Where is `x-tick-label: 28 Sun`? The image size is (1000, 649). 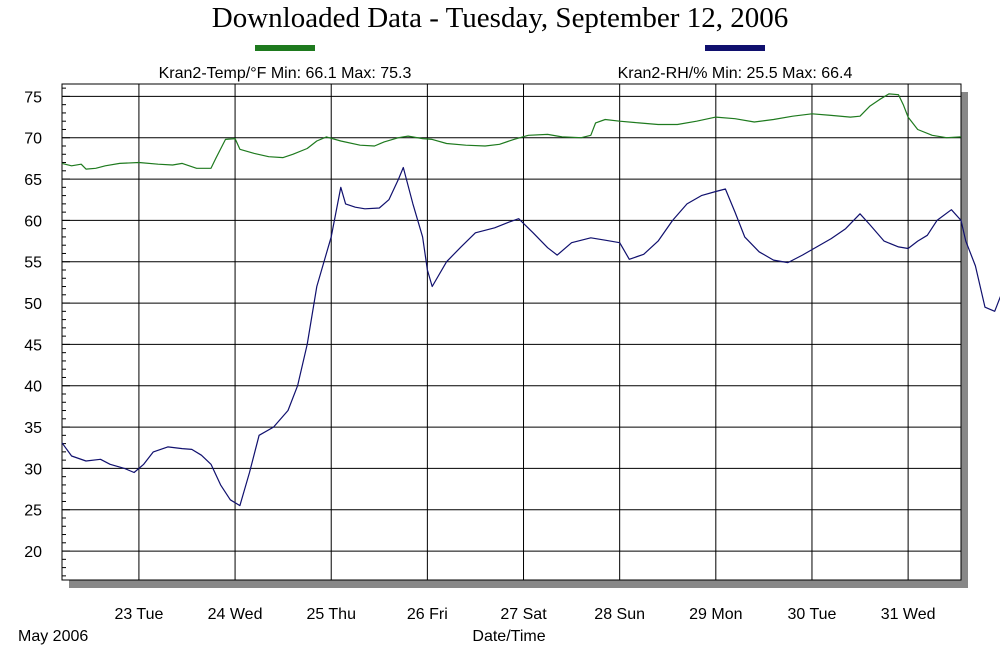 x-tick-label: 28 Sun is located at coordinates (619, 614).